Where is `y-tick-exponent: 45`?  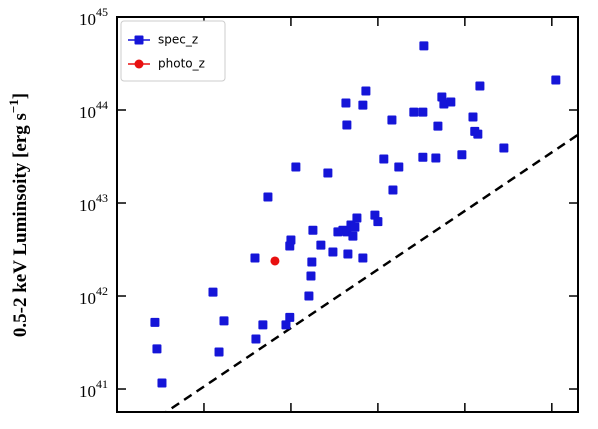
y-tick-exponent: 45 is located at coordinates (102, 12).